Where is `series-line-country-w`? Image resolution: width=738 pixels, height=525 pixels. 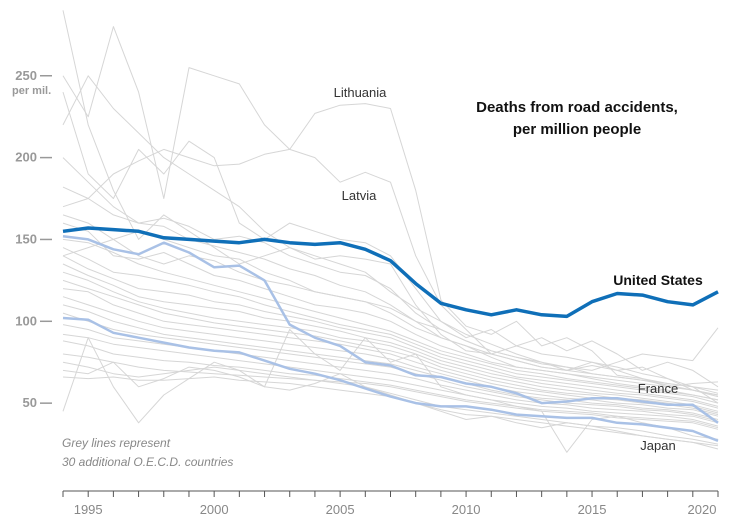
series-line-country-w is located at coordinates (390, 404).